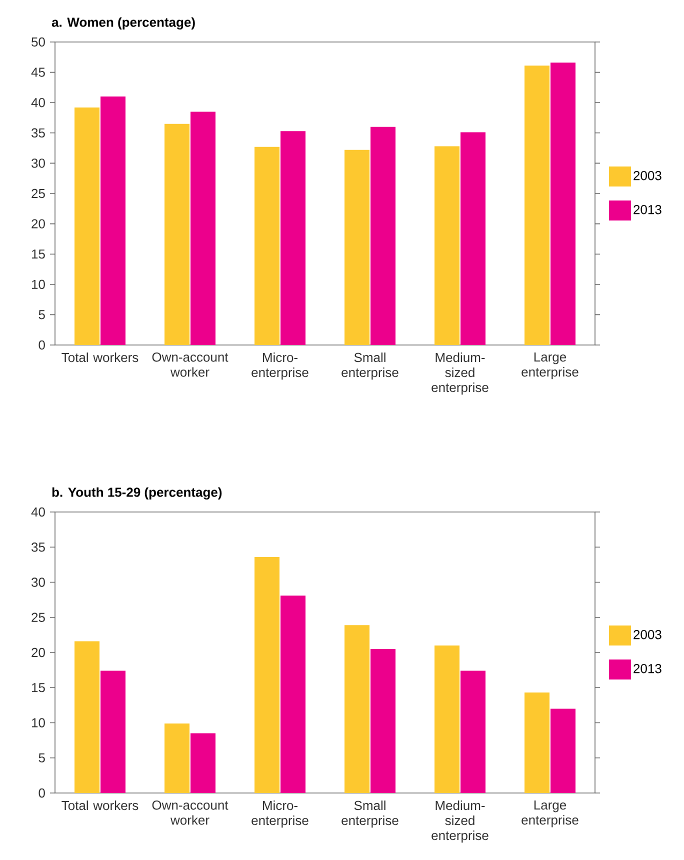 This screenshot has width=684, height=860. What do you see at coordinates (38, 42) in the screenshot?
I see `y-tick-label: 50` at bounding box center [38, 42].